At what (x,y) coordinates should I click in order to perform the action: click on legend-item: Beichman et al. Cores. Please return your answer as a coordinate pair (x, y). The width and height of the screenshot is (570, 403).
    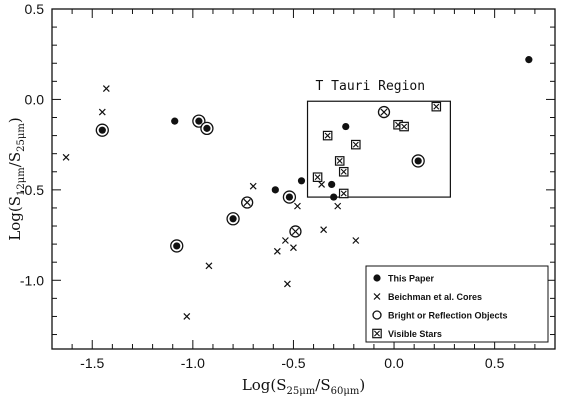
    Looking at the image, I should click on (427, 297).